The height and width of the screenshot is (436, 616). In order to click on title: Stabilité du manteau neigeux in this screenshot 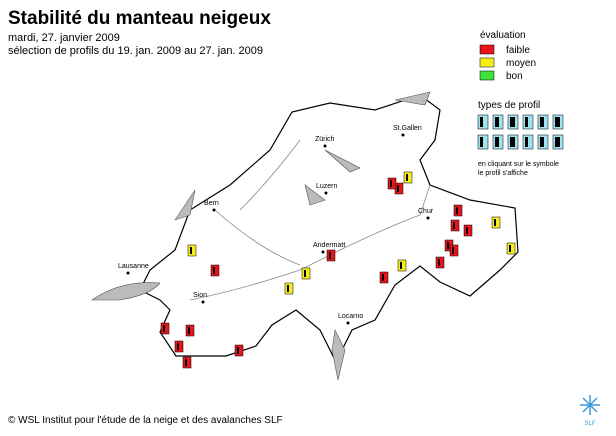, I will do `click(139, 18)`.